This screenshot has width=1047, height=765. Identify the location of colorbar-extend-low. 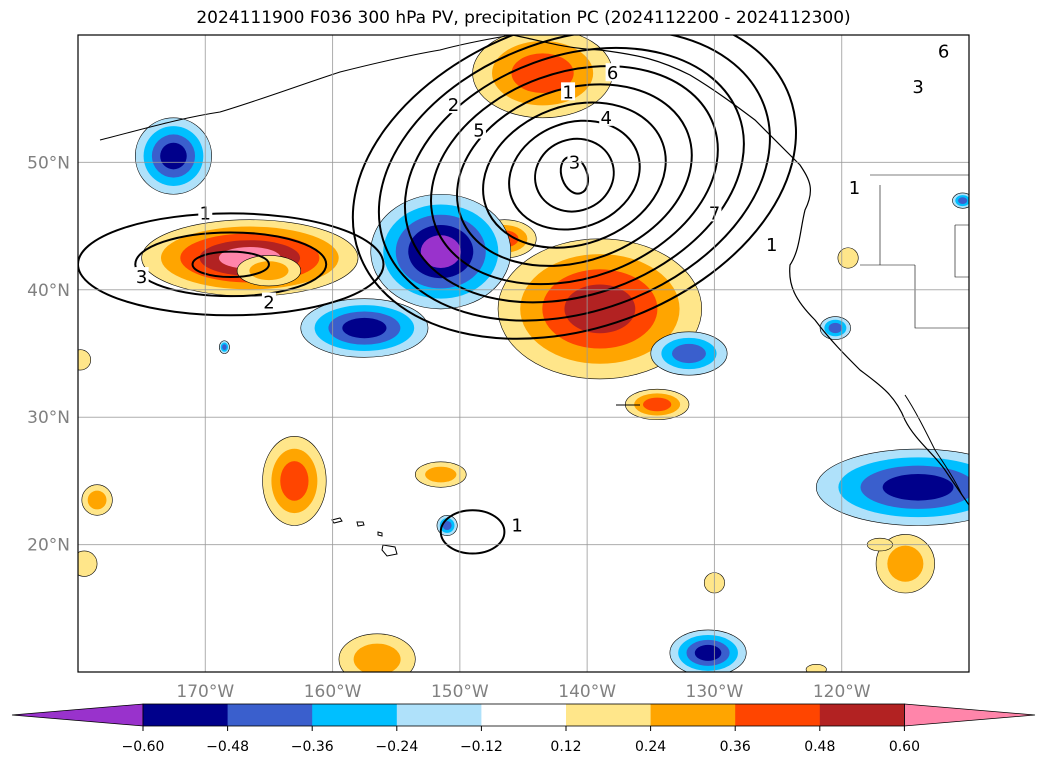
(77, 715).